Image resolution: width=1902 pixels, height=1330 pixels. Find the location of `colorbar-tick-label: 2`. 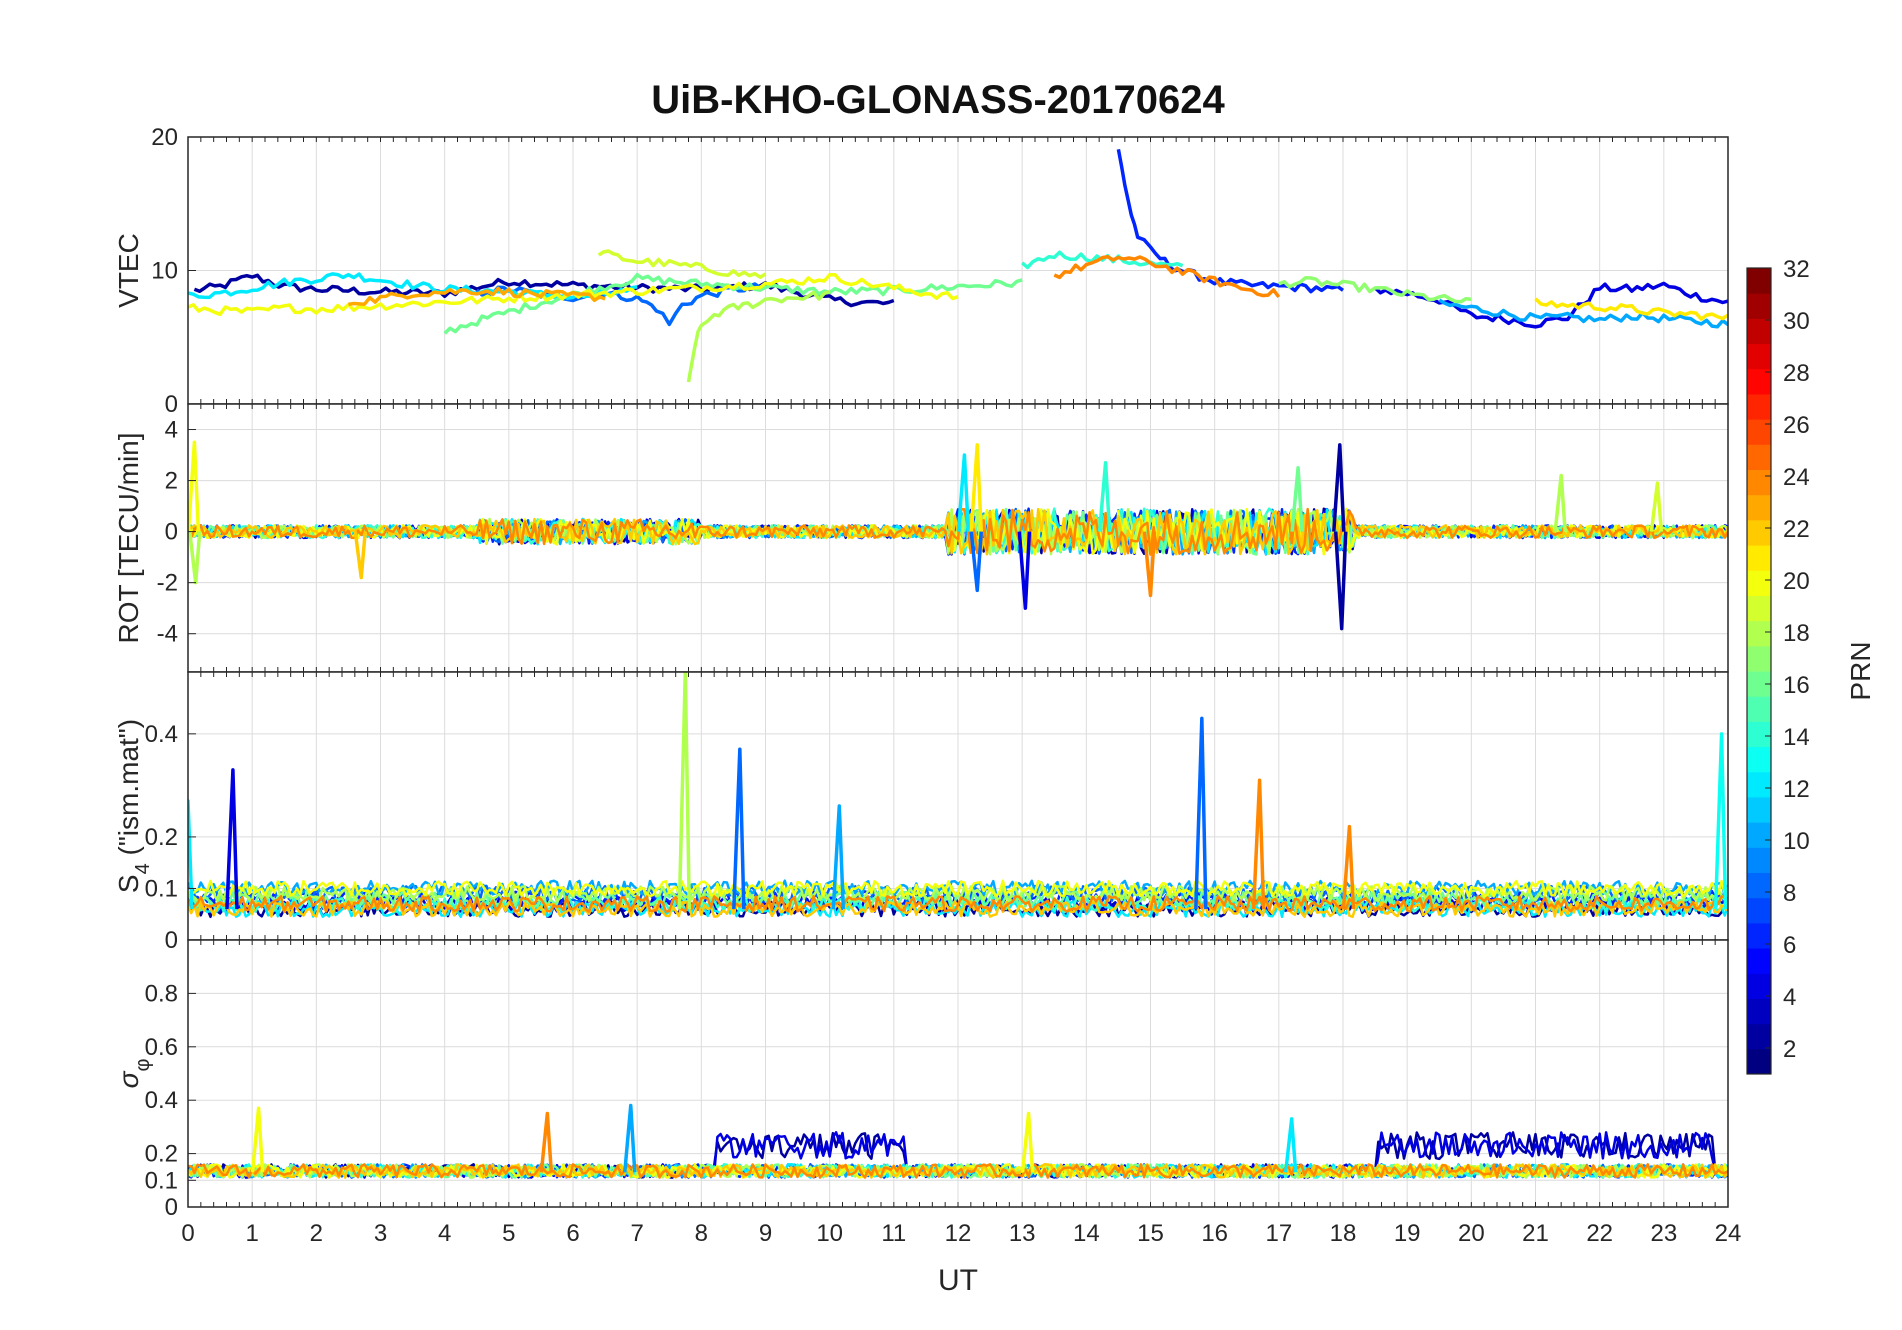

colorbar-tick-label: 2 is located at coordinates (1789, 1049).